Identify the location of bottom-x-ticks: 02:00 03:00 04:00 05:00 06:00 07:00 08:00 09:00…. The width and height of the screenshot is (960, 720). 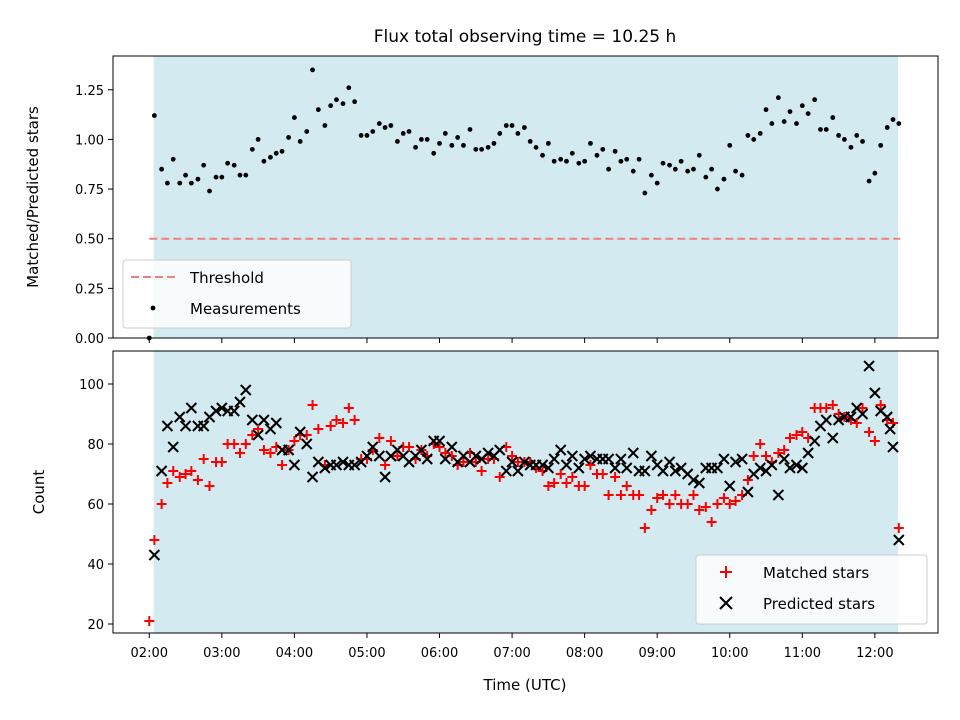
(512, 647).